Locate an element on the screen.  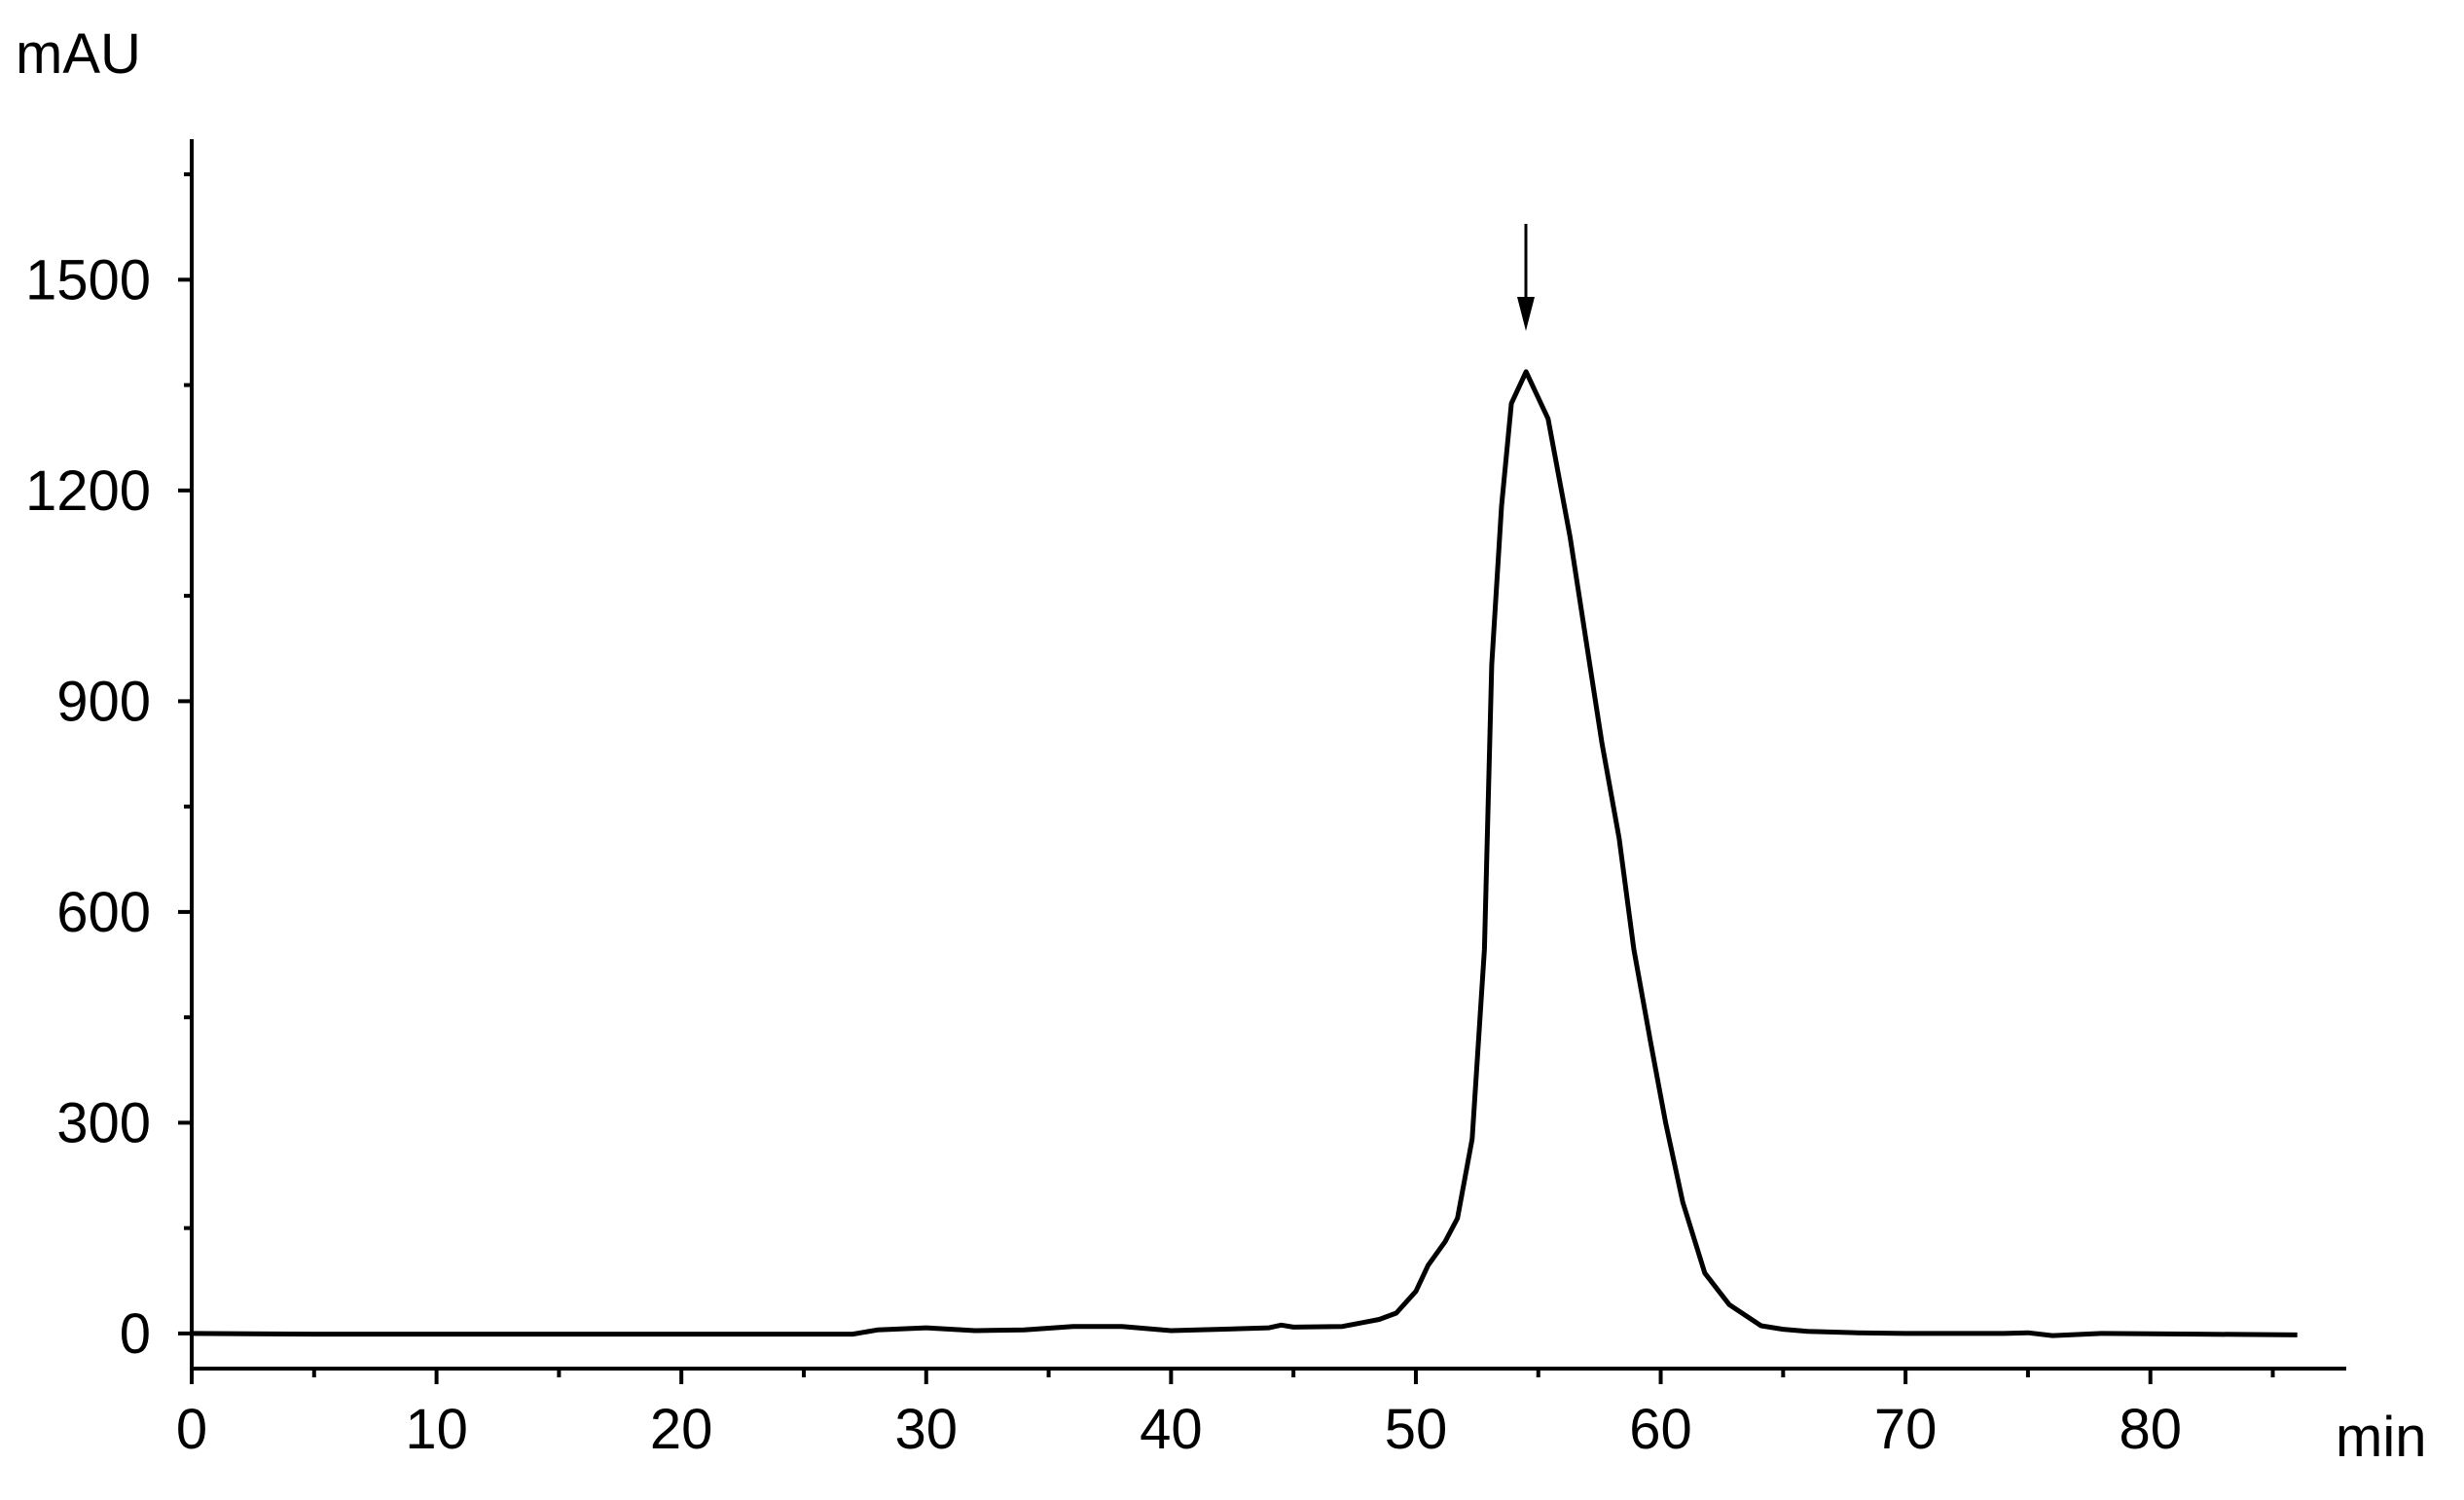
y-tick-label: 1200 is located at coordinates (88, 491).